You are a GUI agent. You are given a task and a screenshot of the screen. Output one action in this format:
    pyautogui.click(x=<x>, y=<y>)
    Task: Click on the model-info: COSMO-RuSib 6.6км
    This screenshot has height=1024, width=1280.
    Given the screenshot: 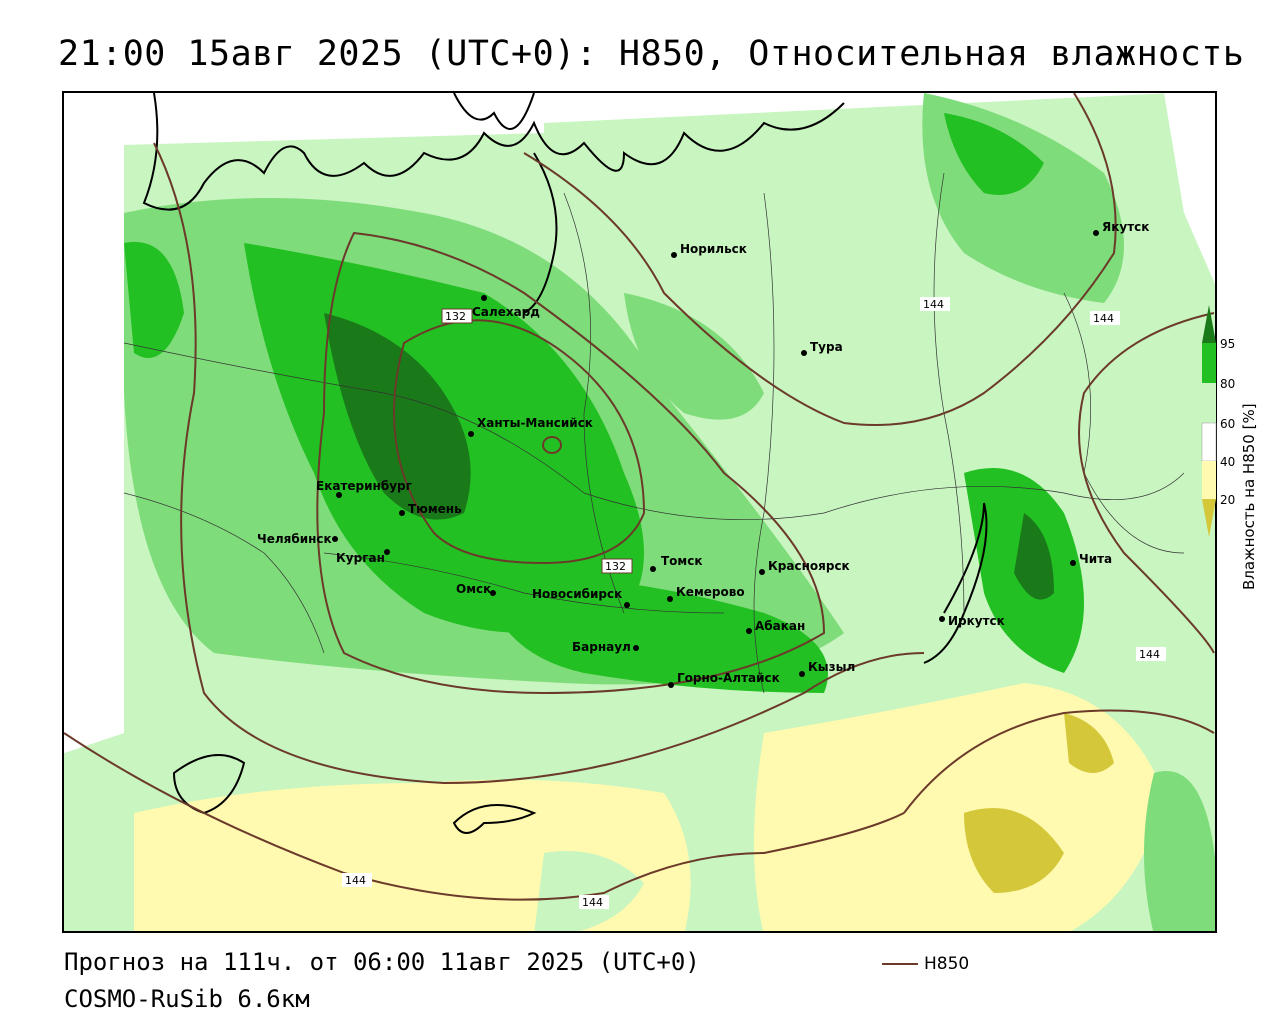 What is the action you would take?
    pyautogui.click(x=187, y=999)
    